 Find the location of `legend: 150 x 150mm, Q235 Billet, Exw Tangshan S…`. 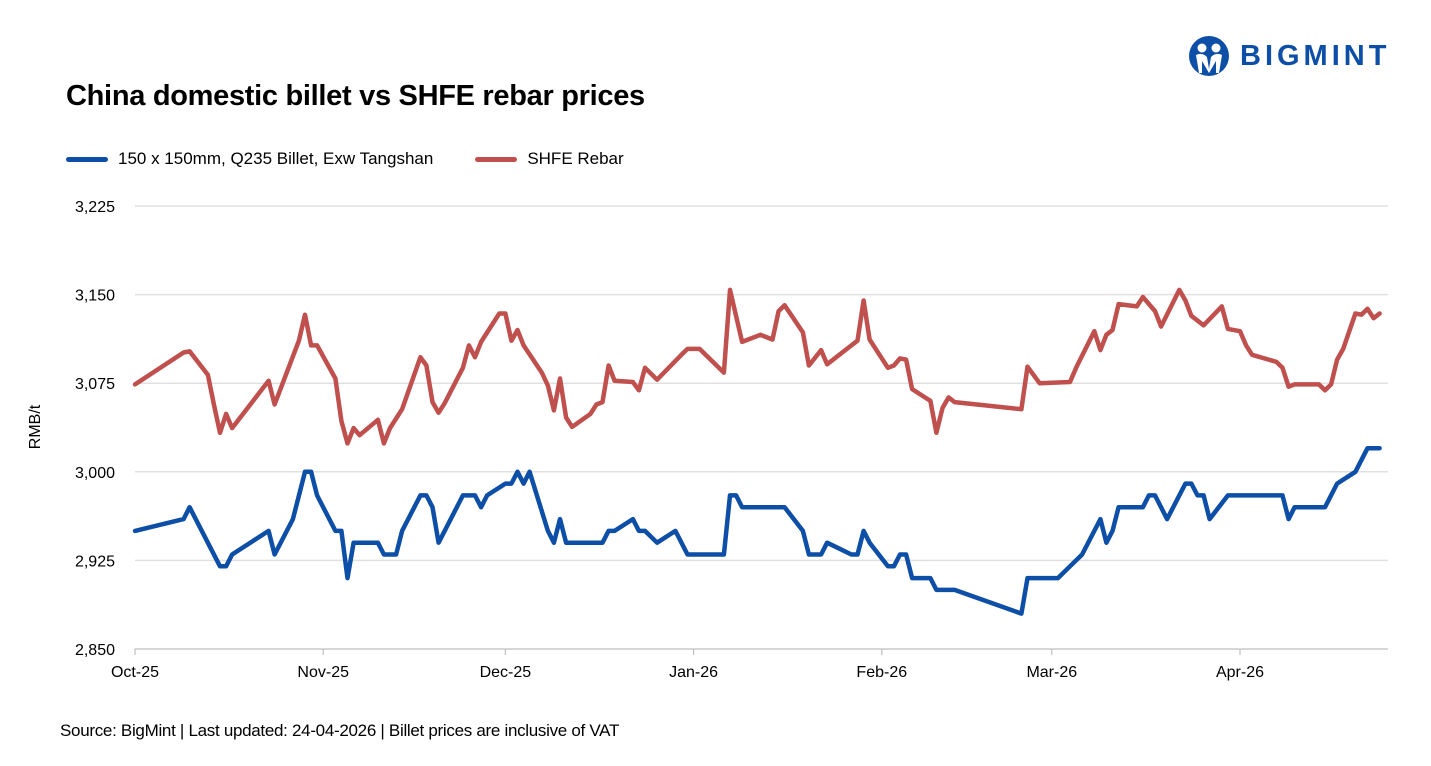

legend: 150 x 150mm, Q235 Billet, Exw Tangshan S… is located at coordinates (366, 159).